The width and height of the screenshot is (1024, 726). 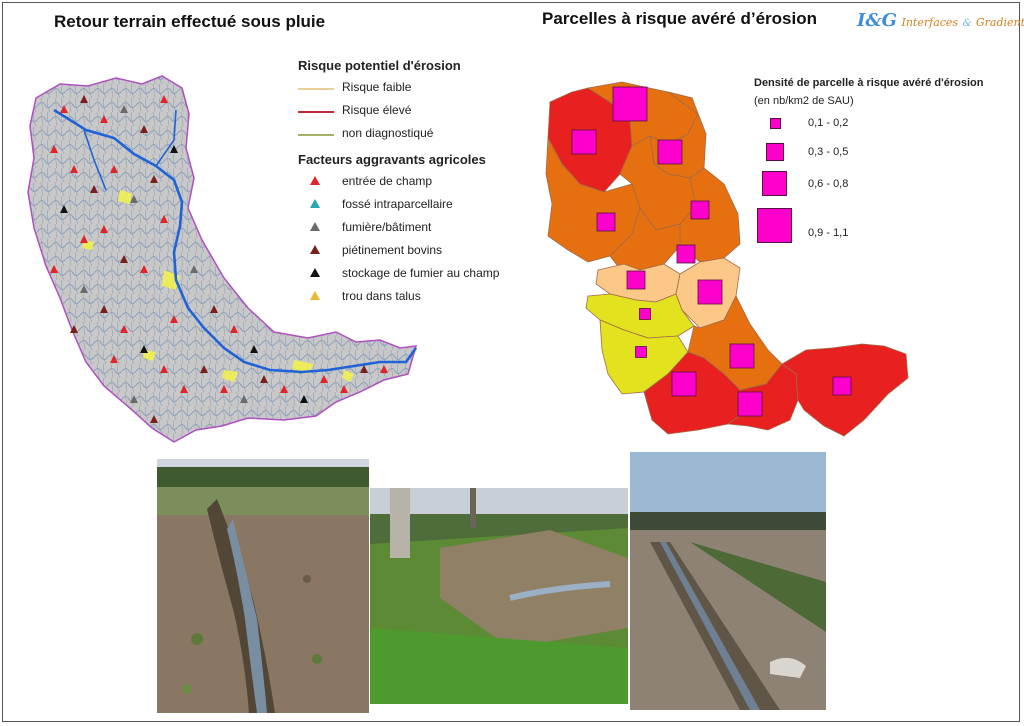 What do you see at coordinates (315, 295) in the screenshot?
I see `factor-5-icon` at bounding box center [315, 295].